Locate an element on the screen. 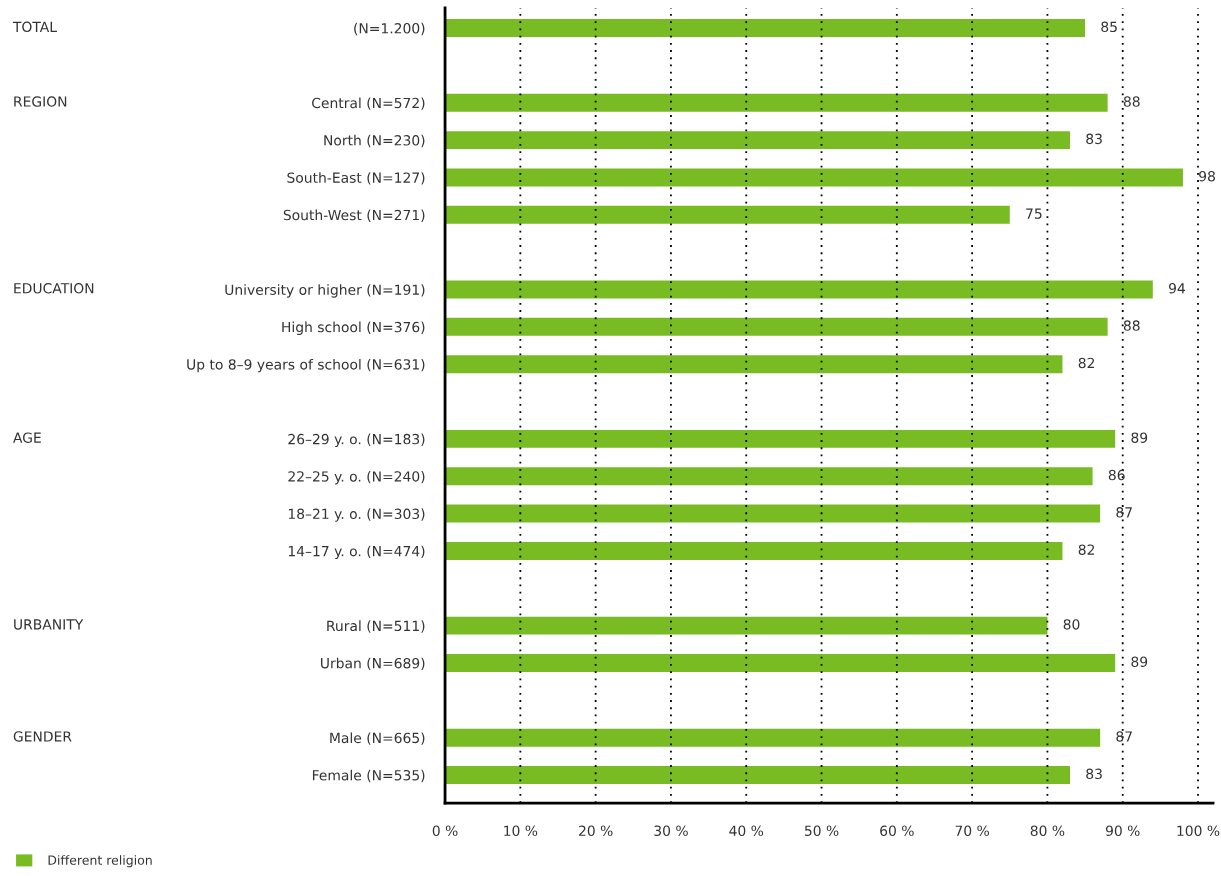  data-label: 80 is located at coordinates (1071, 624).